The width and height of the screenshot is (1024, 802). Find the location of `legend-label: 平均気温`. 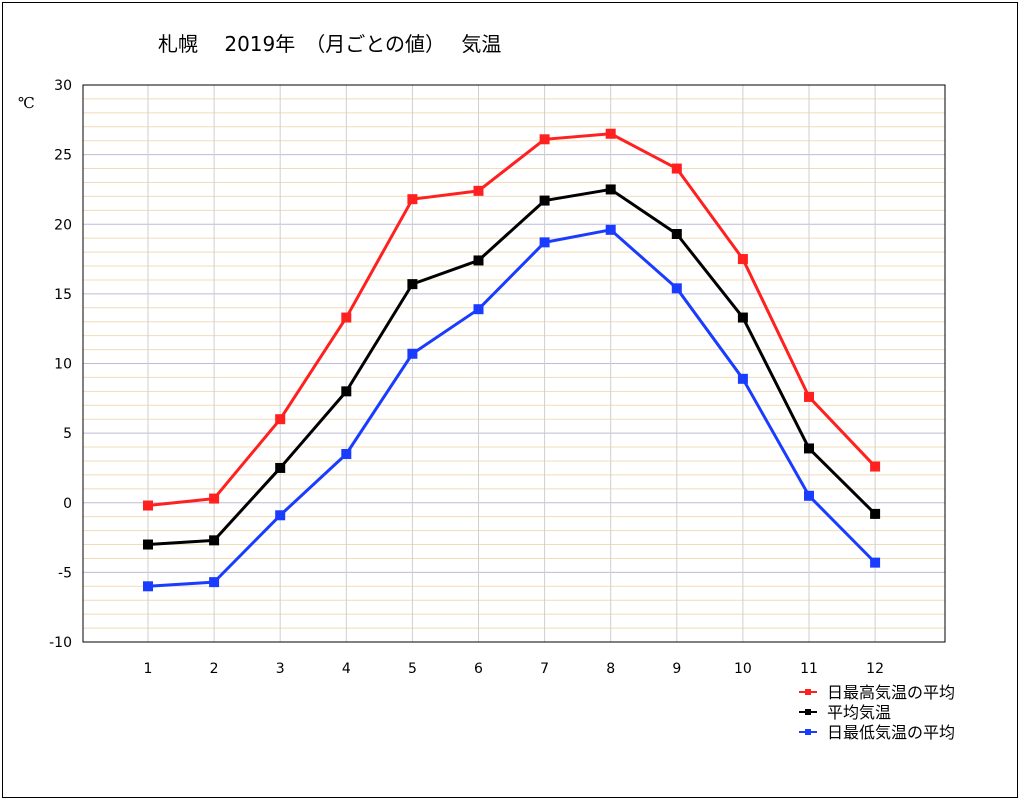

legend-label: 平均気温 is located at coordinates (859, 712).